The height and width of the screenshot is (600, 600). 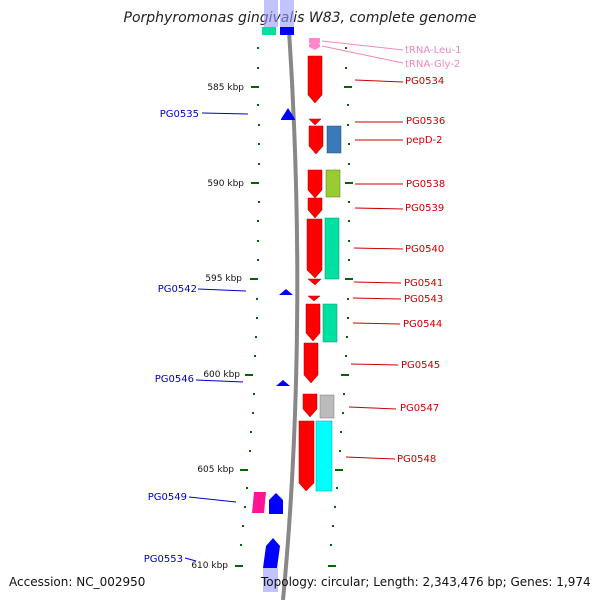 I want to click on gene-PG0548, so click(x=306, y=456).